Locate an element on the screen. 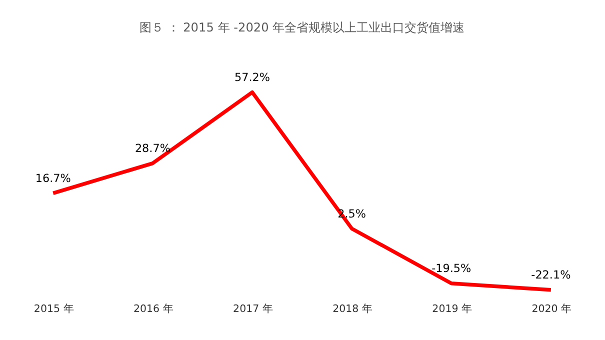 This screenshot has width=605, height=340. x-tick-label: 2016 年 is located at coordinates (153, 308).